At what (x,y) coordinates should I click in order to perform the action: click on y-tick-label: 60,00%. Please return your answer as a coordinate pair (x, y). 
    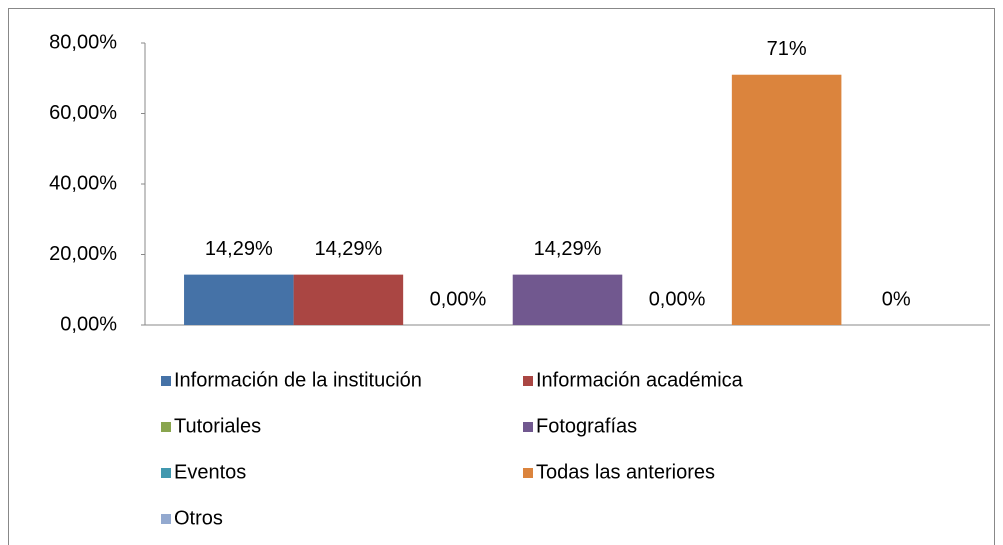
    Looking at the image, I should click on (83, 113).